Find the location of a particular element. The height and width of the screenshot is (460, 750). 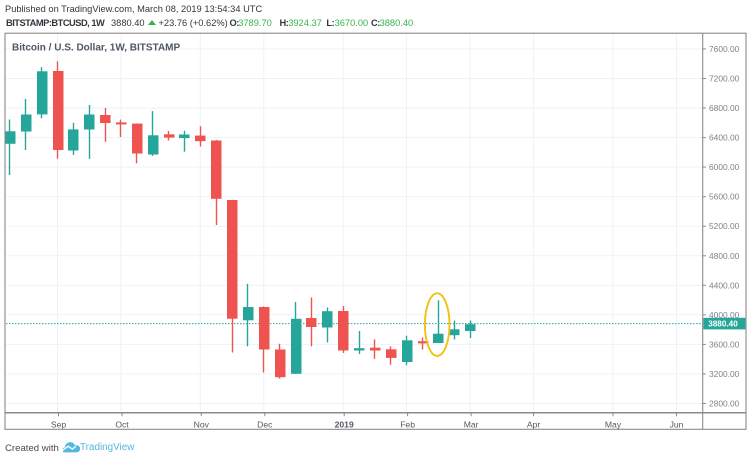

svg-text: Jun is located at coordinates (677, 424).